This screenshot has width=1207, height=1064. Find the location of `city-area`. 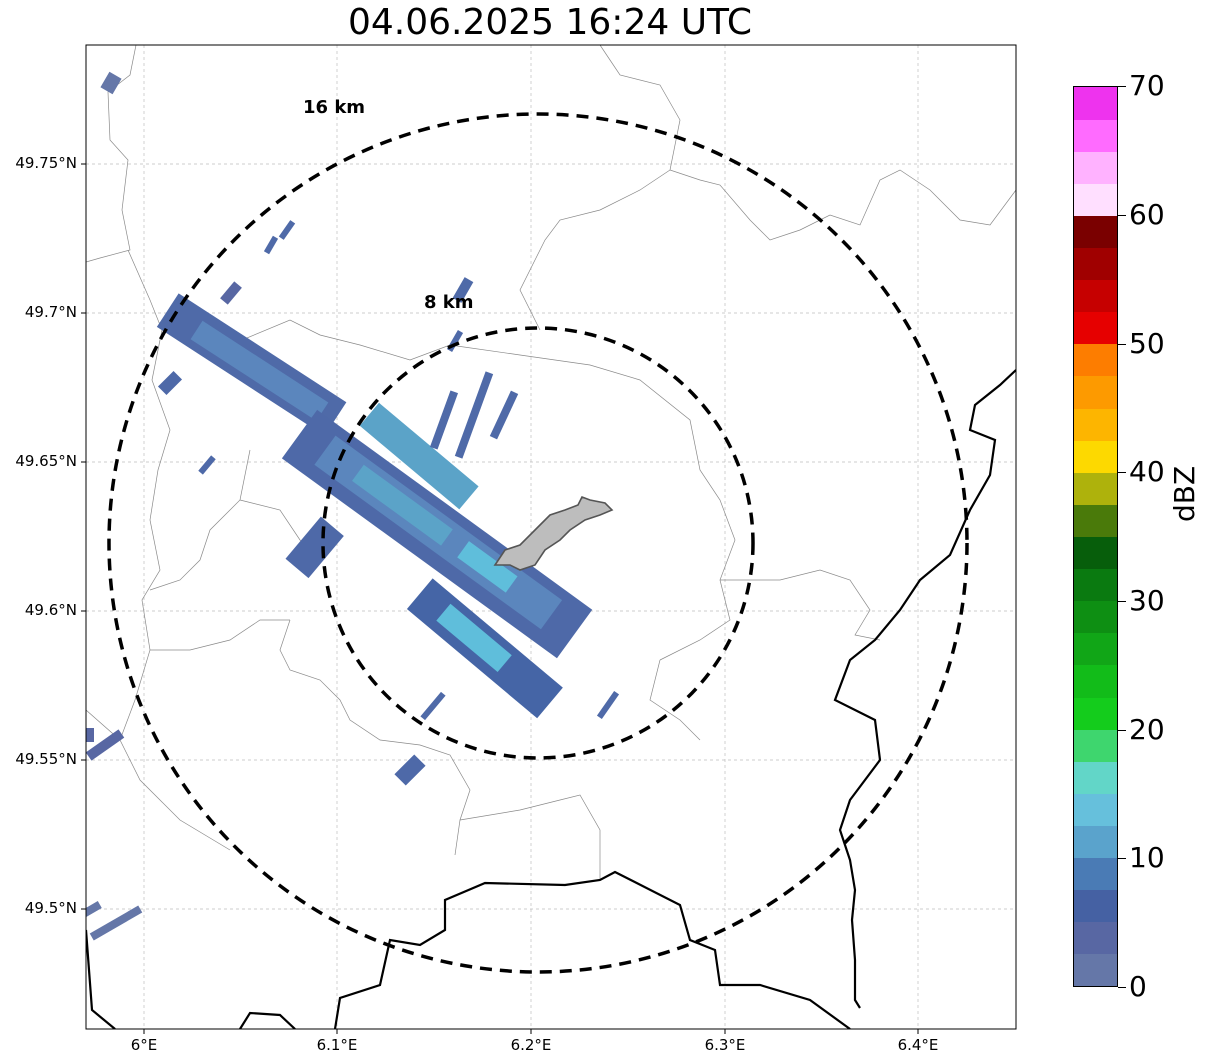

city-area is located at coordinates (553, 533).